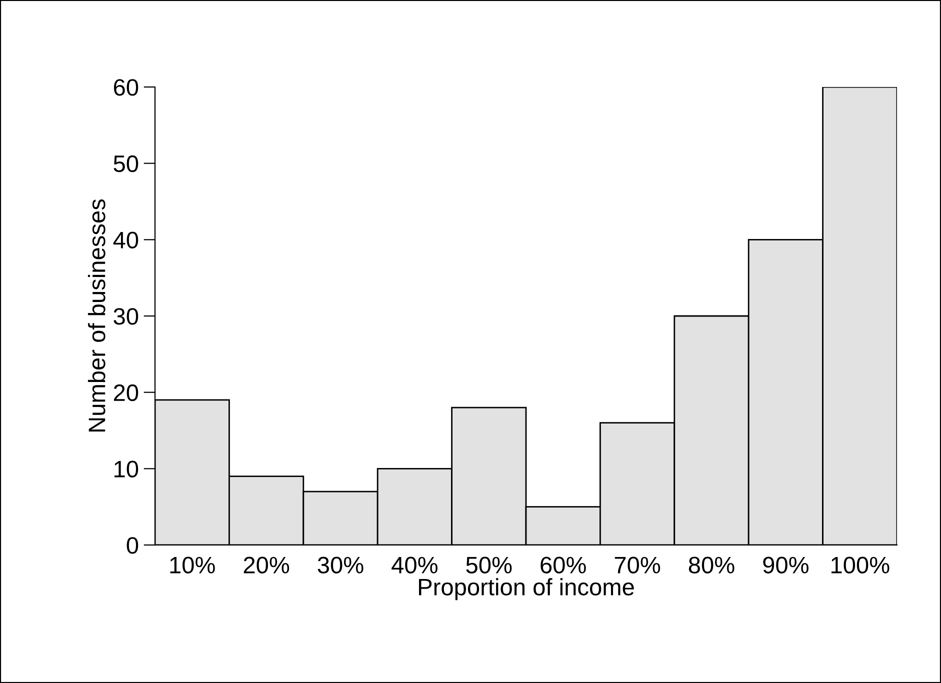 The height and width of the screenshot is (683, 941). What do you see at coordinates (637, 565) in the screenshot?
I see `x-tick-label: 70%` at bounding box center [637, 565].